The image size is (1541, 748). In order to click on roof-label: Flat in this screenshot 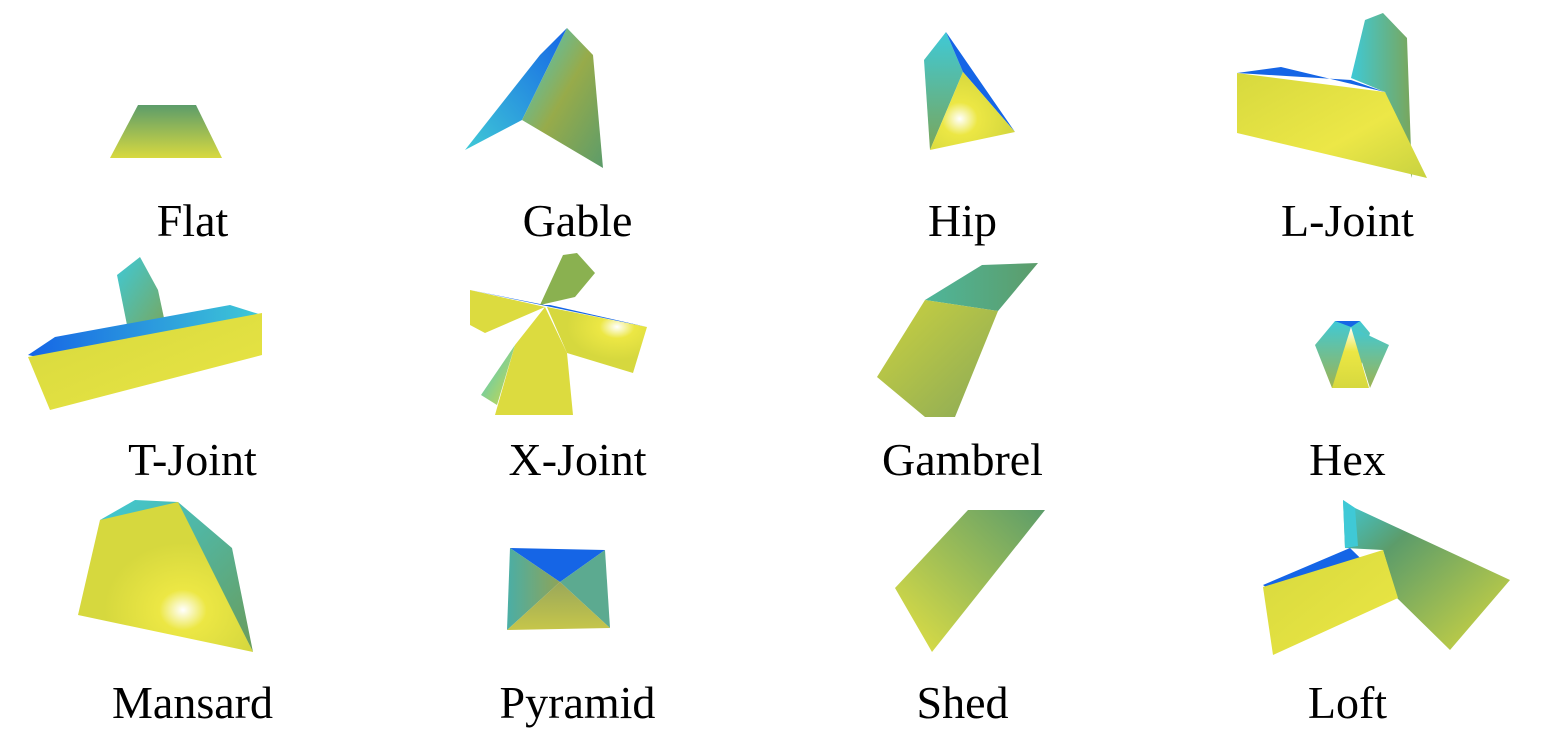, I will do `click(192, 220)`.